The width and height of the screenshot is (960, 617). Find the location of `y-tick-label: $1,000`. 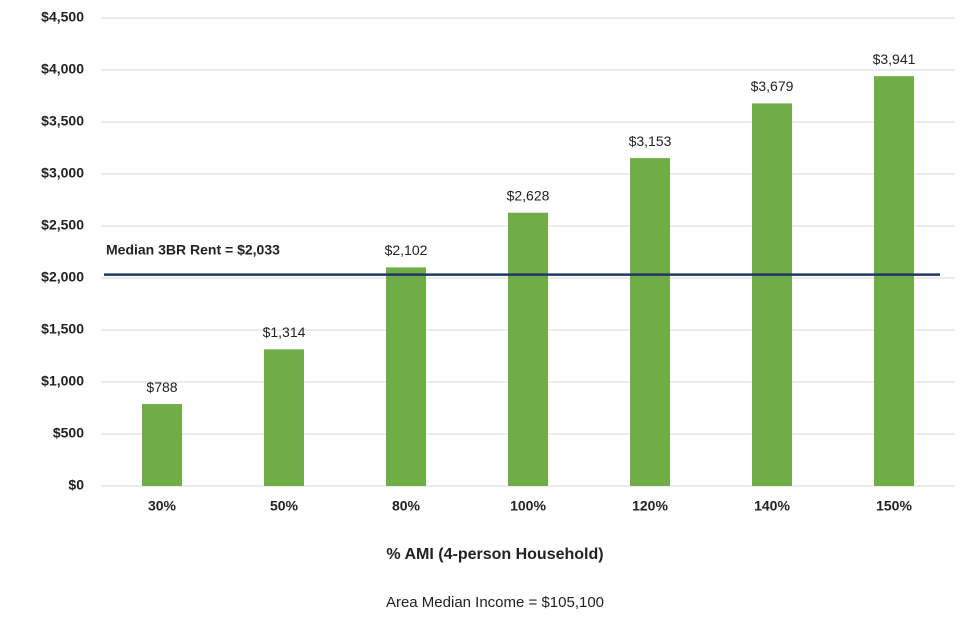

y-tick-label: $1,000 is located at coordinates (62, 381).